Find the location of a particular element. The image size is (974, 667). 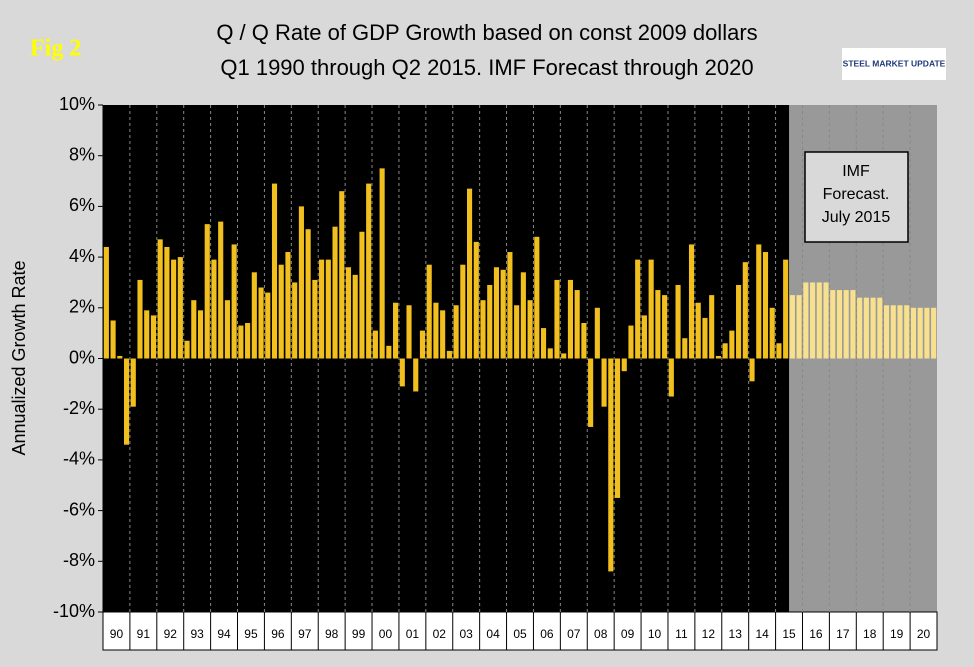

x-tick-label: 96 is located at coordinates (278, 634).